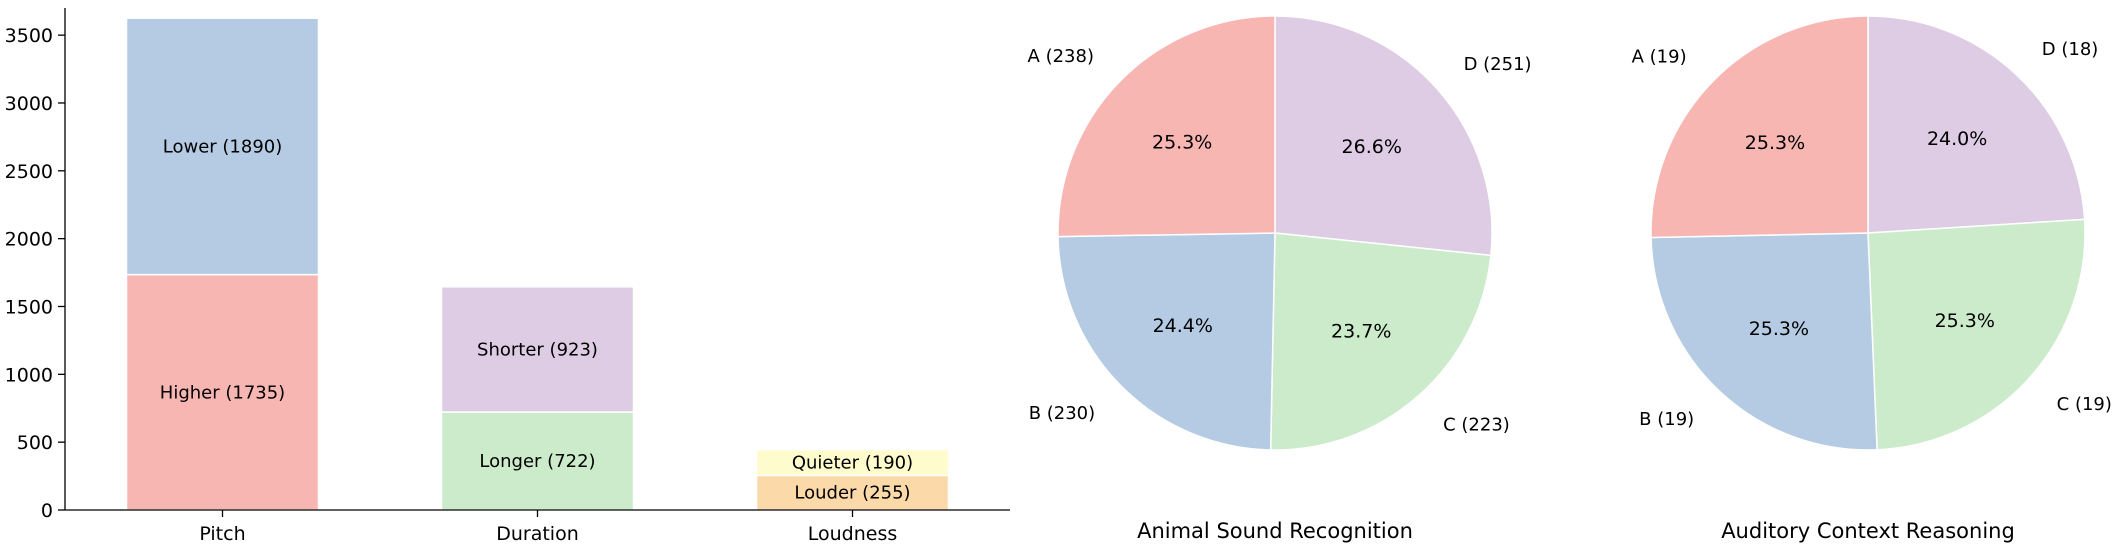 This screenshot has height=550, width=2124. Describe the element at coordinates (1372, 147) in the screenshot. I see `pie-slice-percent: 26.6%` at that location.